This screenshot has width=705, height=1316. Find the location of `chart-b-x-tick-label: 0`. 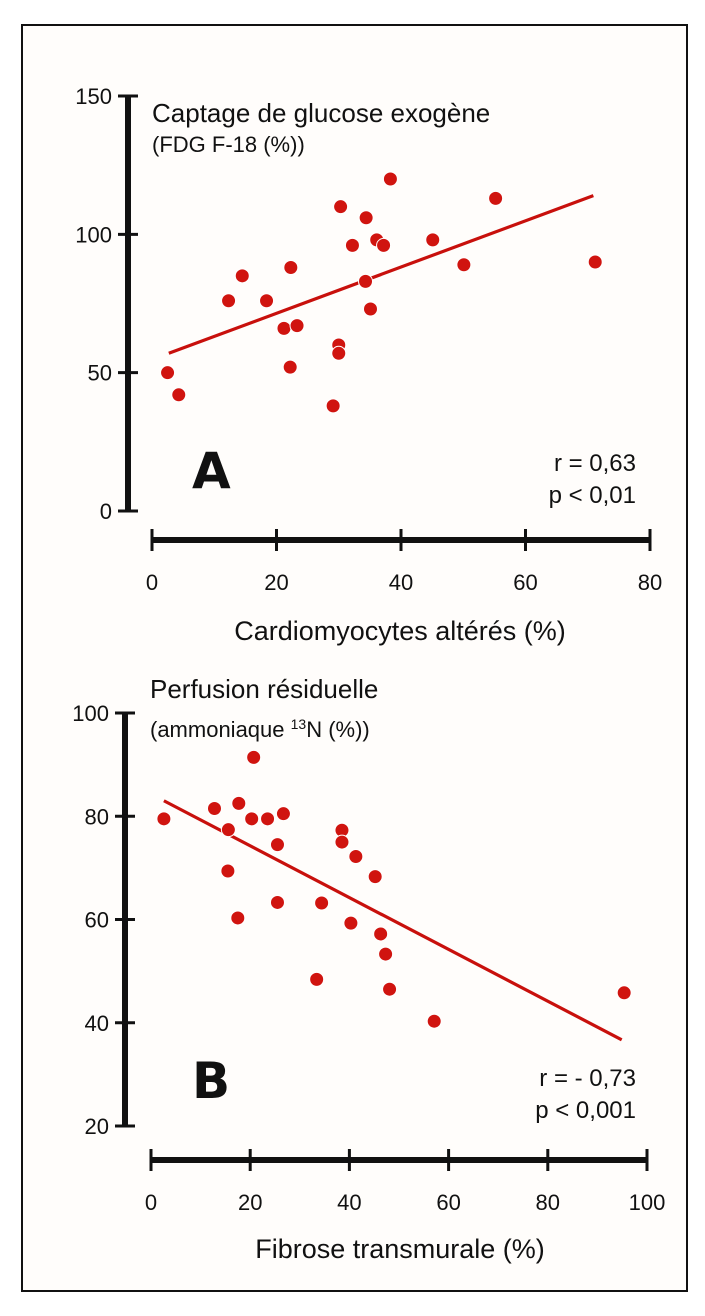

chart-b-x-tick-label: 0 is located at coordinates (151, 1202).